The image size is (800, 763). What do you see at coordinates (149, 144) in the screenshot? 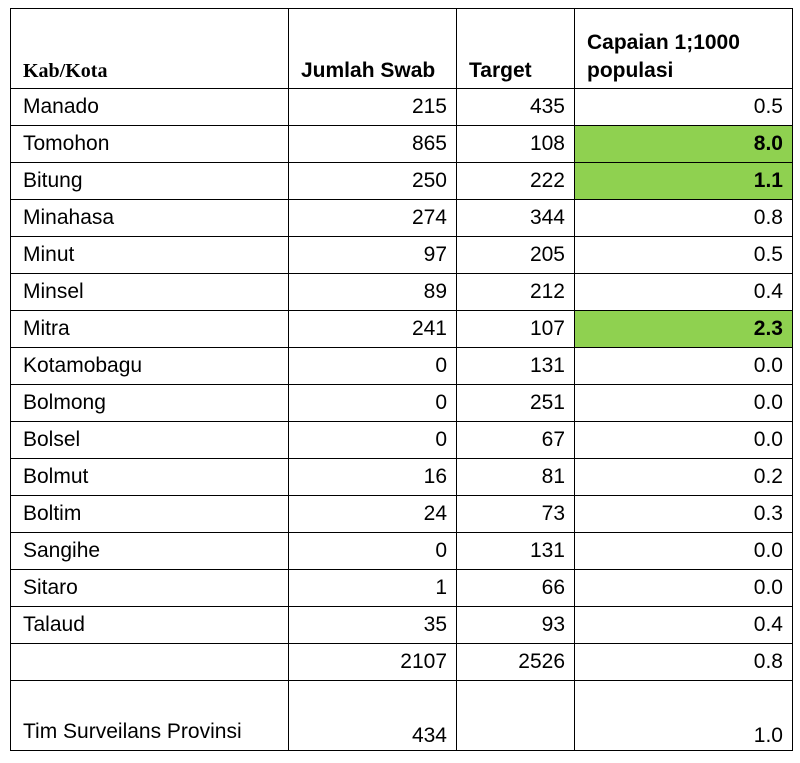
I see `cell-name: Tomohon` at bounding box center [149, 144].